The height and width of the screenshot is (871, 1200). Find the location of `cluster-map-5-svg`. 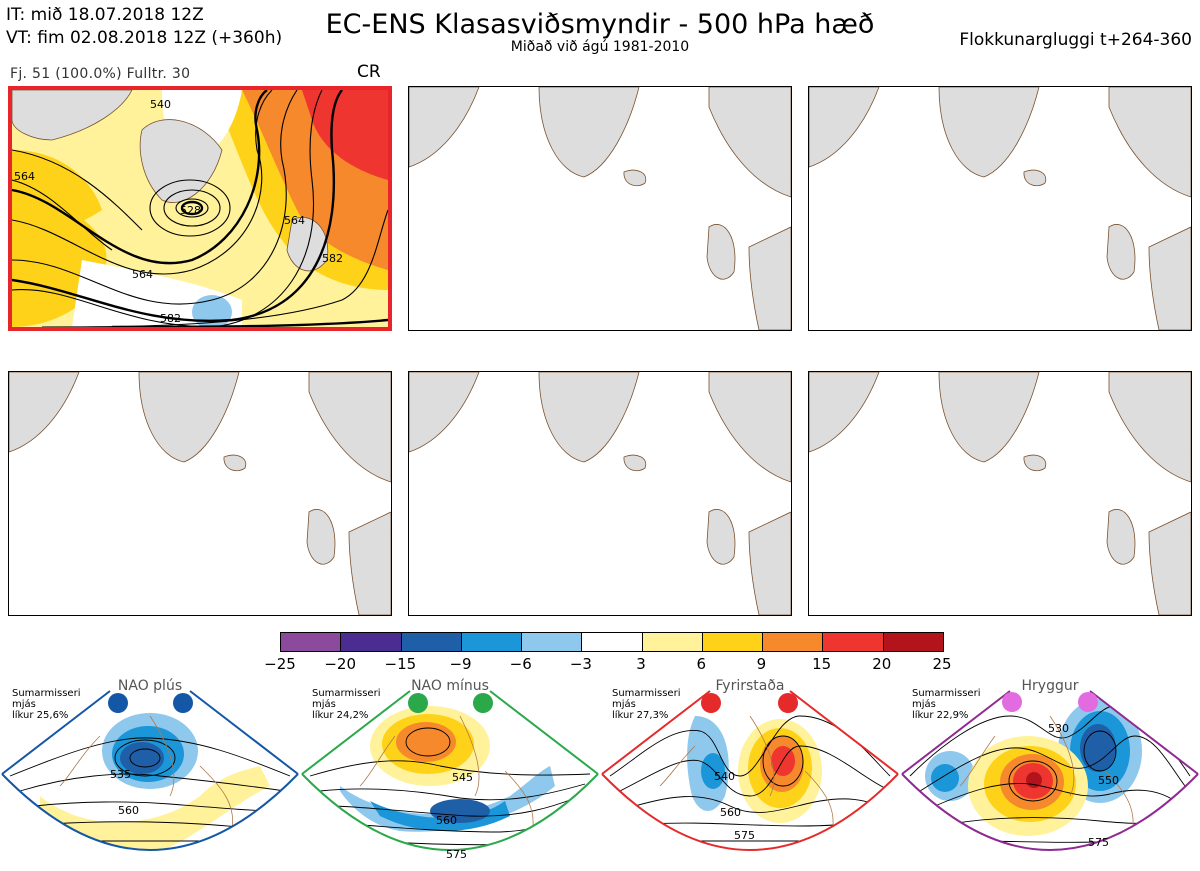

cluster-map-5-svg is located at coordinates (600, 493).